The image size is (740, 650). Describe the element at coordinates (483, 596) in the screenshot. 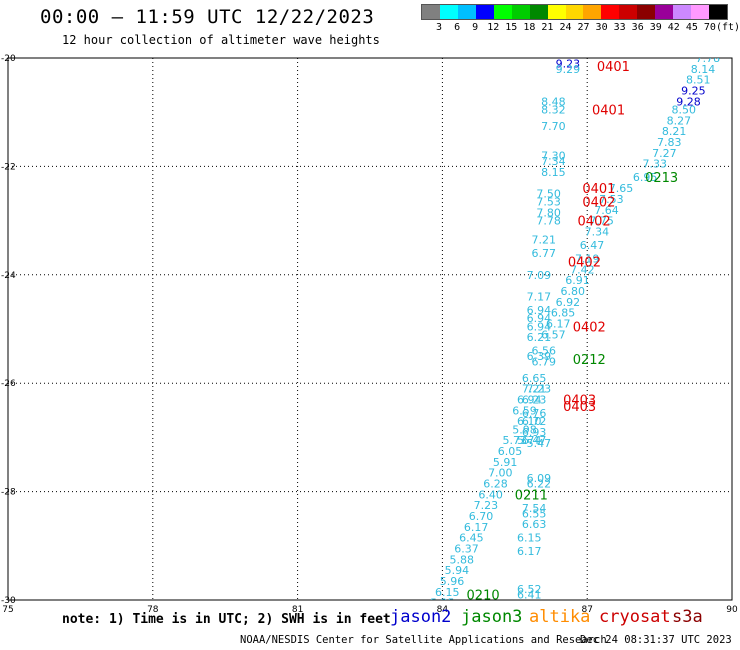

I see `pass-time-label: 0210` at that location.